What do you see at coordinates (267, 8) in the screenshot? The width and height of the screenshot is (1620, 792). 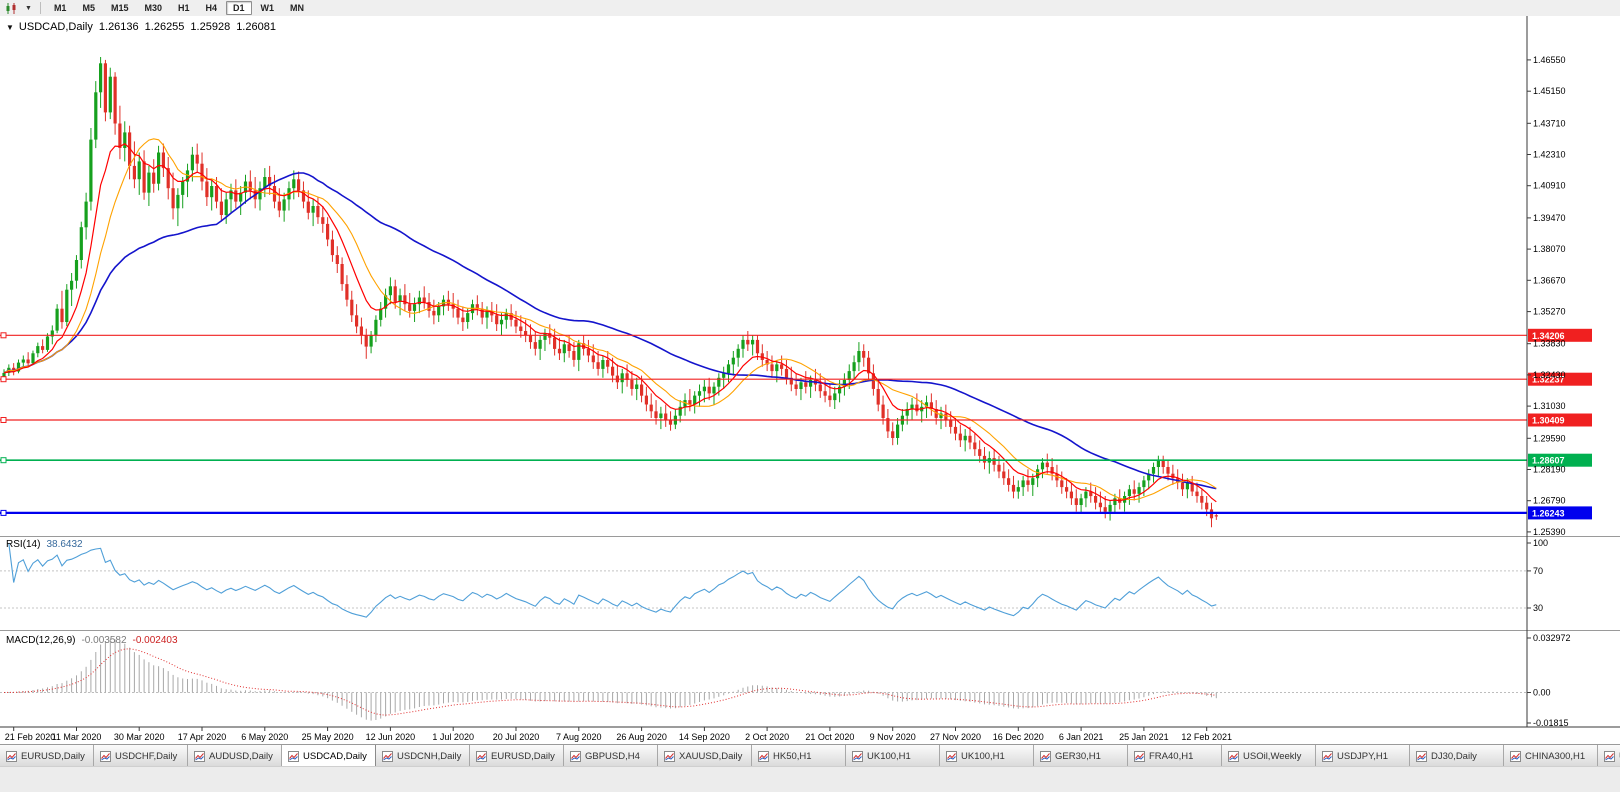 I see `timeframe-button-w1: W1` at bounding box center [267, 8].